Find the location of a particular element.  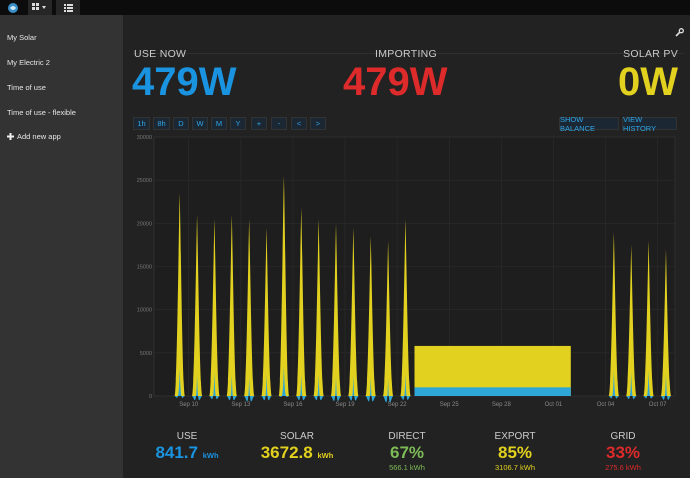

y-tick-label: 5000 is located at coordinates (146, 354).